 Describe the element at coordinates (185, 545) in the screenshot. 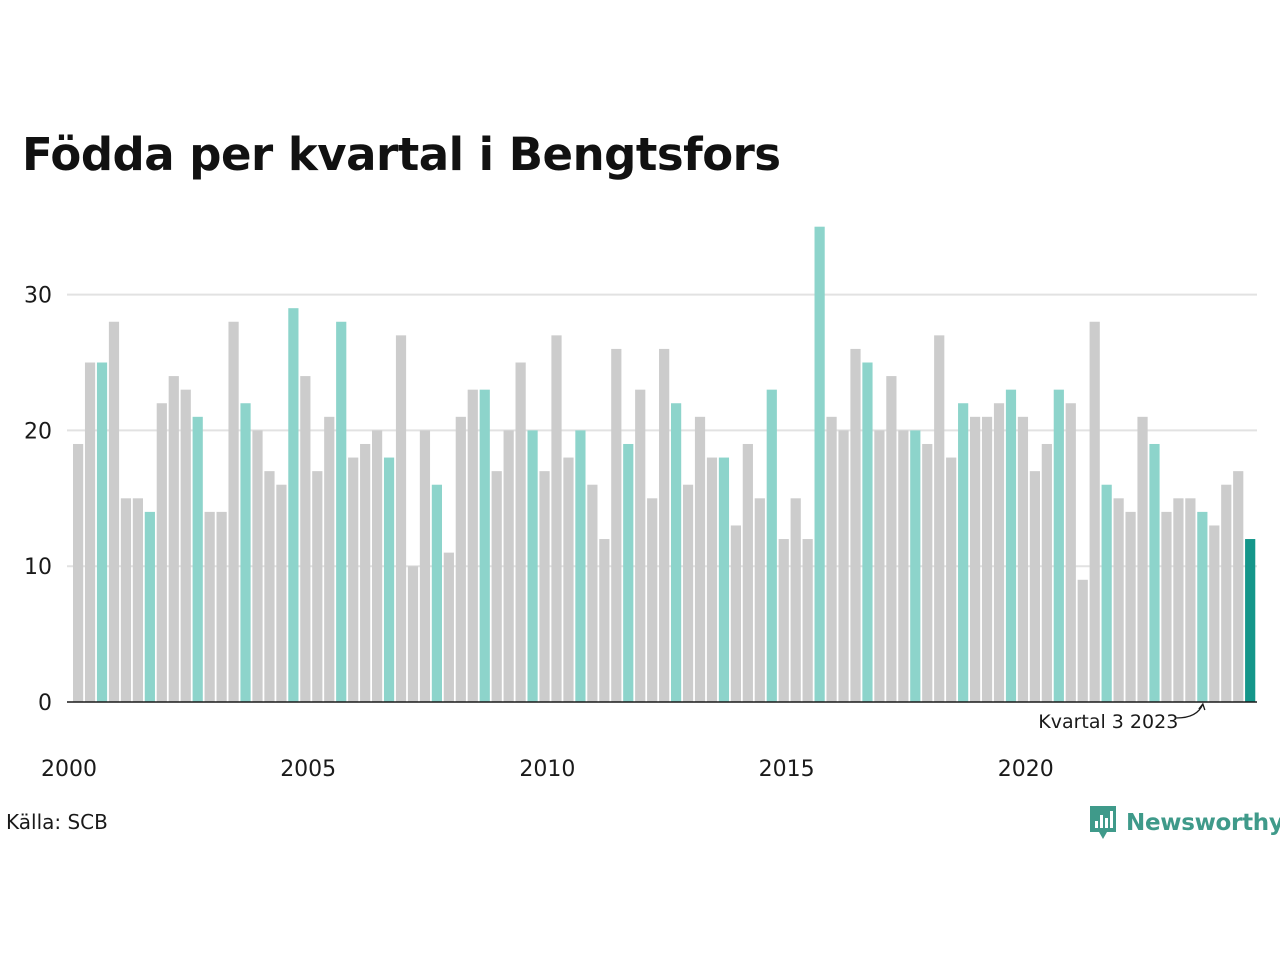

I see `bar-2002-q2` at that location.